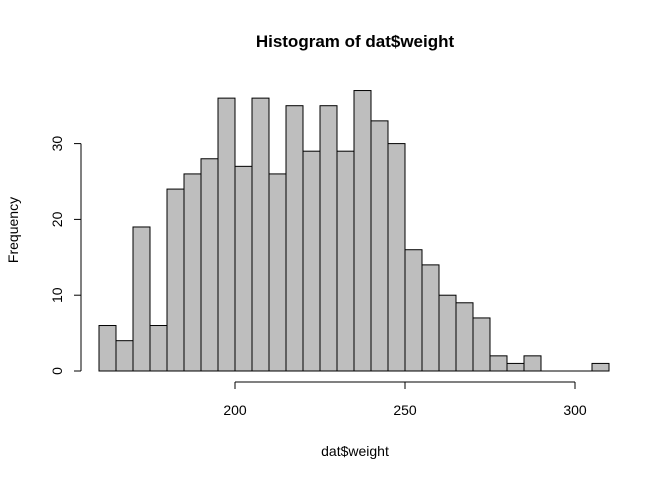 The height and width of the screenshot is (480, 672). Describe the element at coordinates (405, 399) in the screenshot. I see `x-axis: 200 250 300` at that location.